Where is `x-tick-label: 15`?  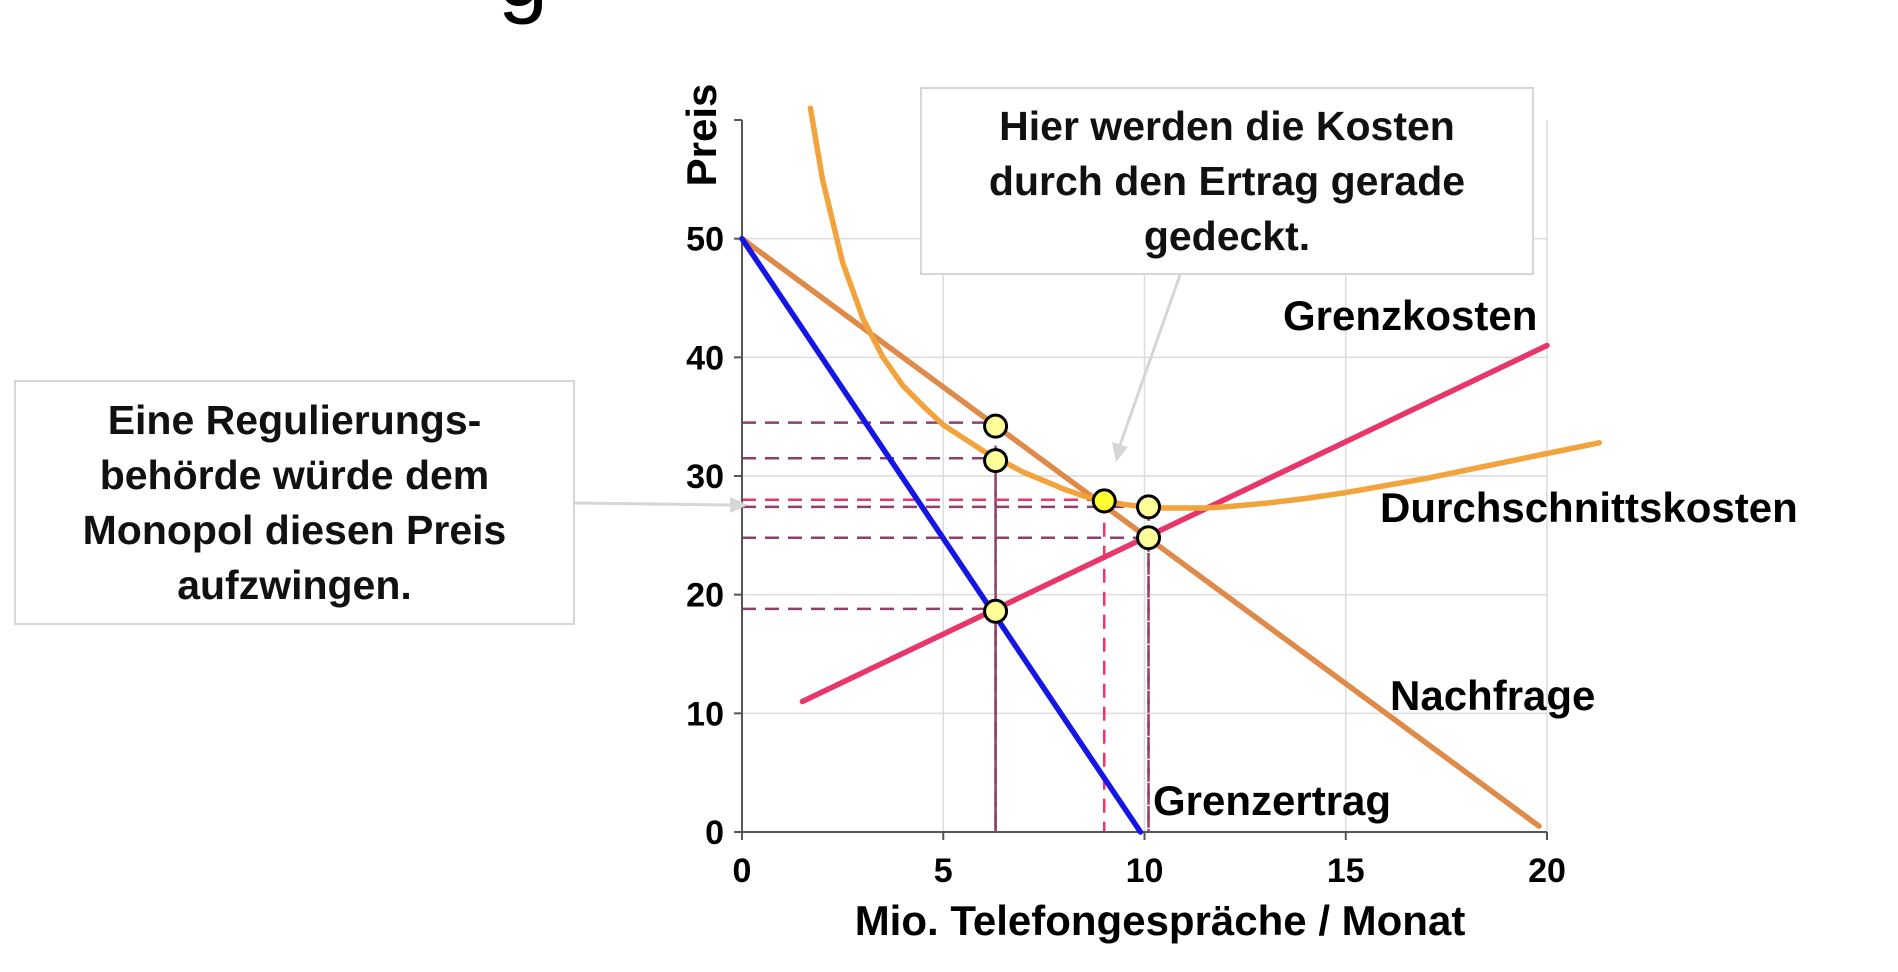 x-tick-label: 15 is located at coordinates (1346, 871).